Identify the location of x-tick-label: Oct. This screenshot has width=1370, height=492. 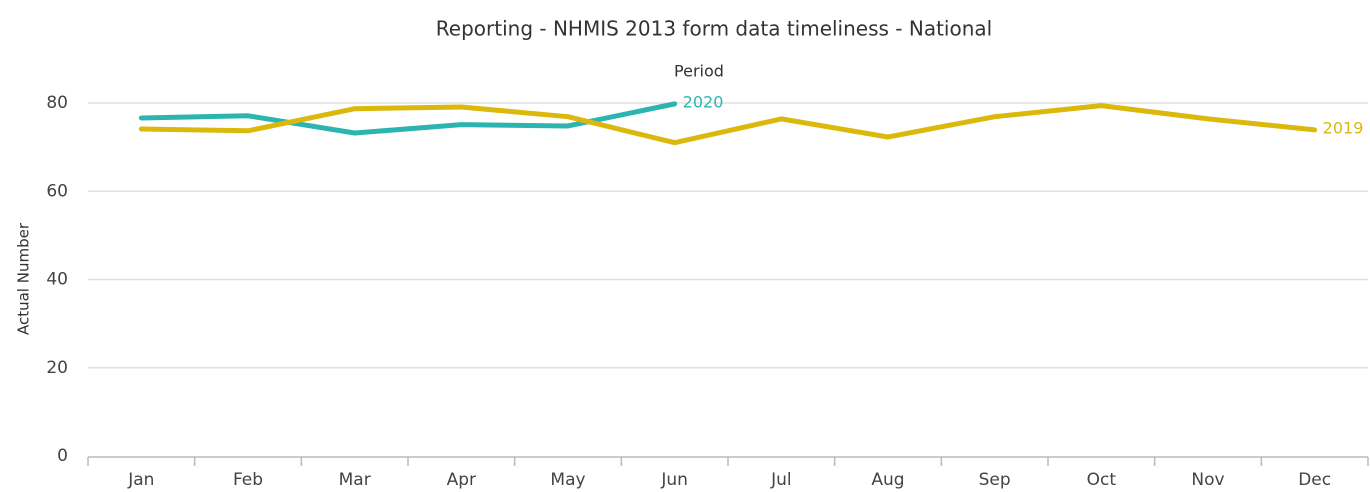
(1102, 480).